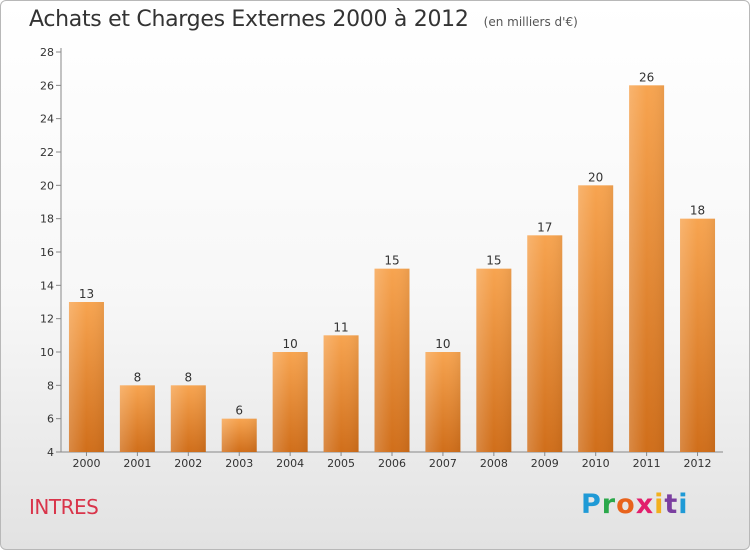 This screenshot has width=750, height=550. I want to click on y-tick-label: 14, so click(47, 285).